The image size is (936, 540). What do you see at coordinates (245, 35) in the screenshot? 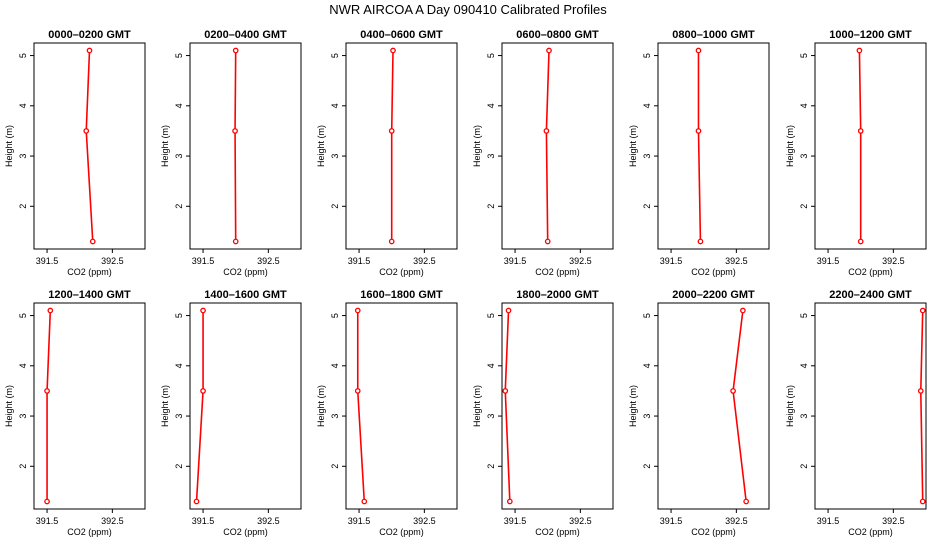
I see `panel-title: 0200–0400 GMT` at bounding box center [245, 35].